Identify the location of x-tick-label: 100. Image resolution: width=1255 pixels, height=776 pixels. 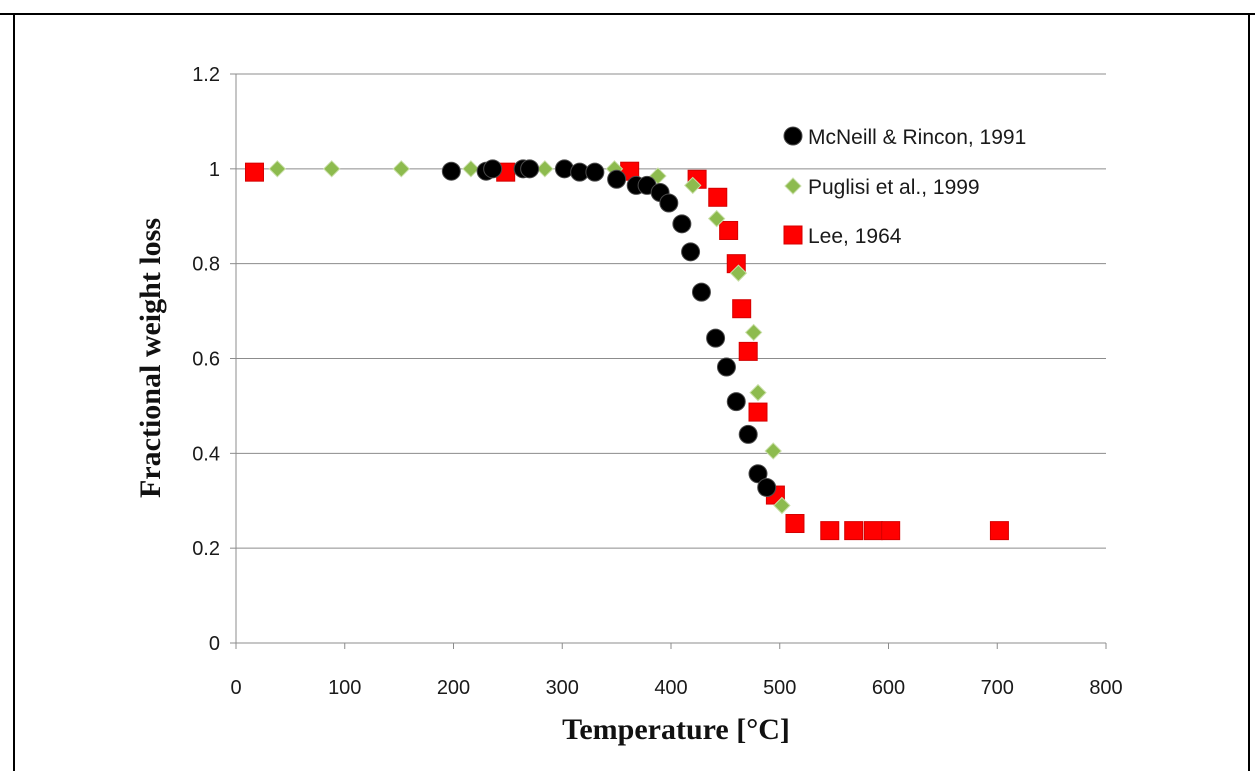
(344, 688).